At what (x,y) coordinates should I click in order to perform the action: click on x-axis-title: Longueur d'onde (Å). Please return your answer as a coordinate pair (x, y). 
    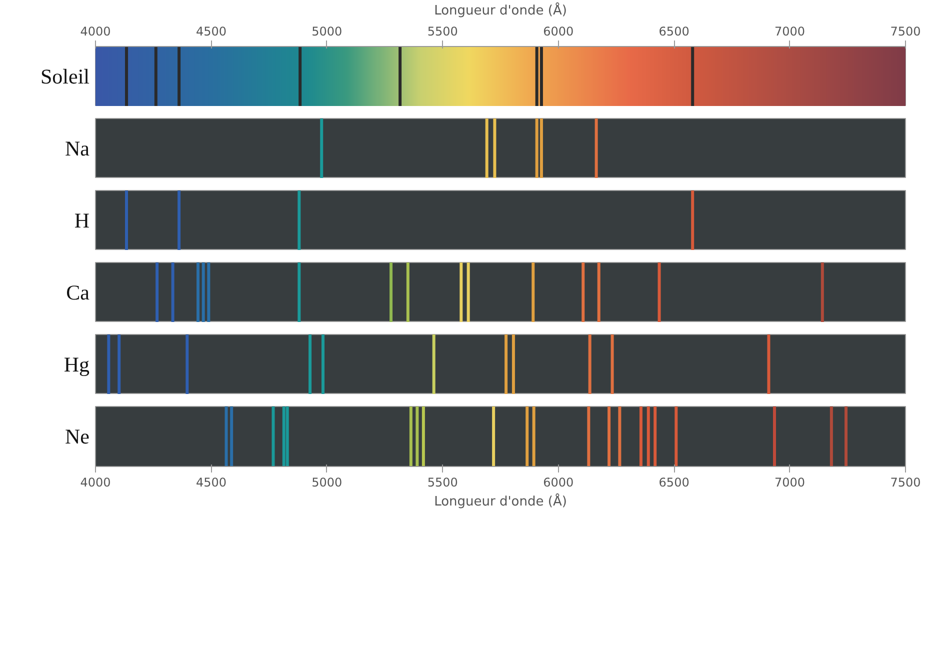
    Looking at the image, I should click on (500, 501).